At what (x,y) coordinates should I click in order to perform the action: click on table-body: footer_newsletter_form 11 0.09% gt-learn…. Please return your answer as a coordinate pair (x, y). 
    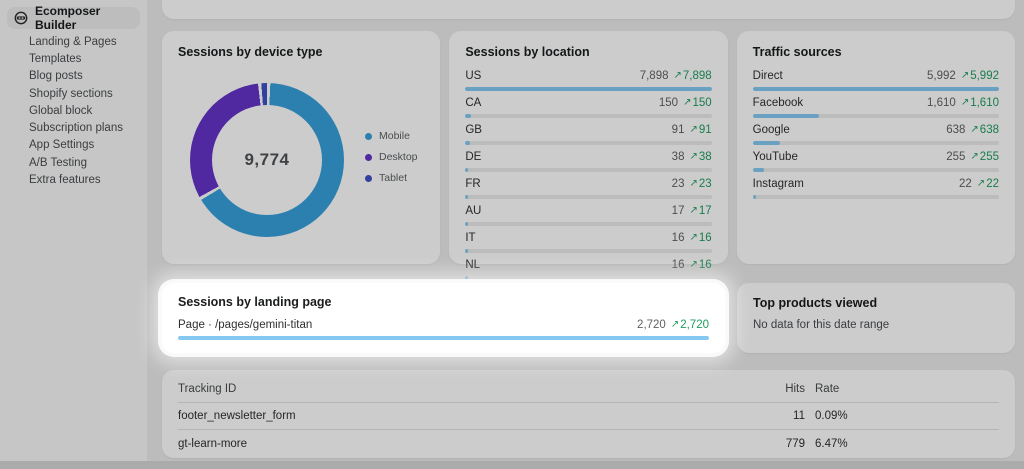
    Looking at the image, I should click on (588, 430).